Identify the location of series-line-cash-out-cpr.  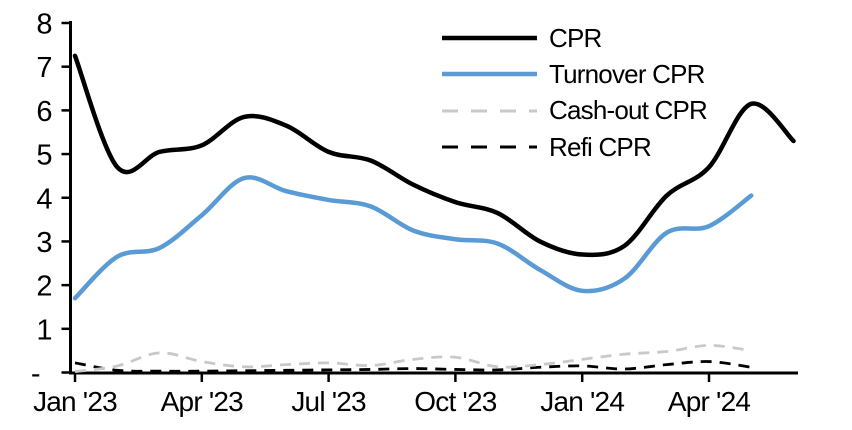
(413, 359).